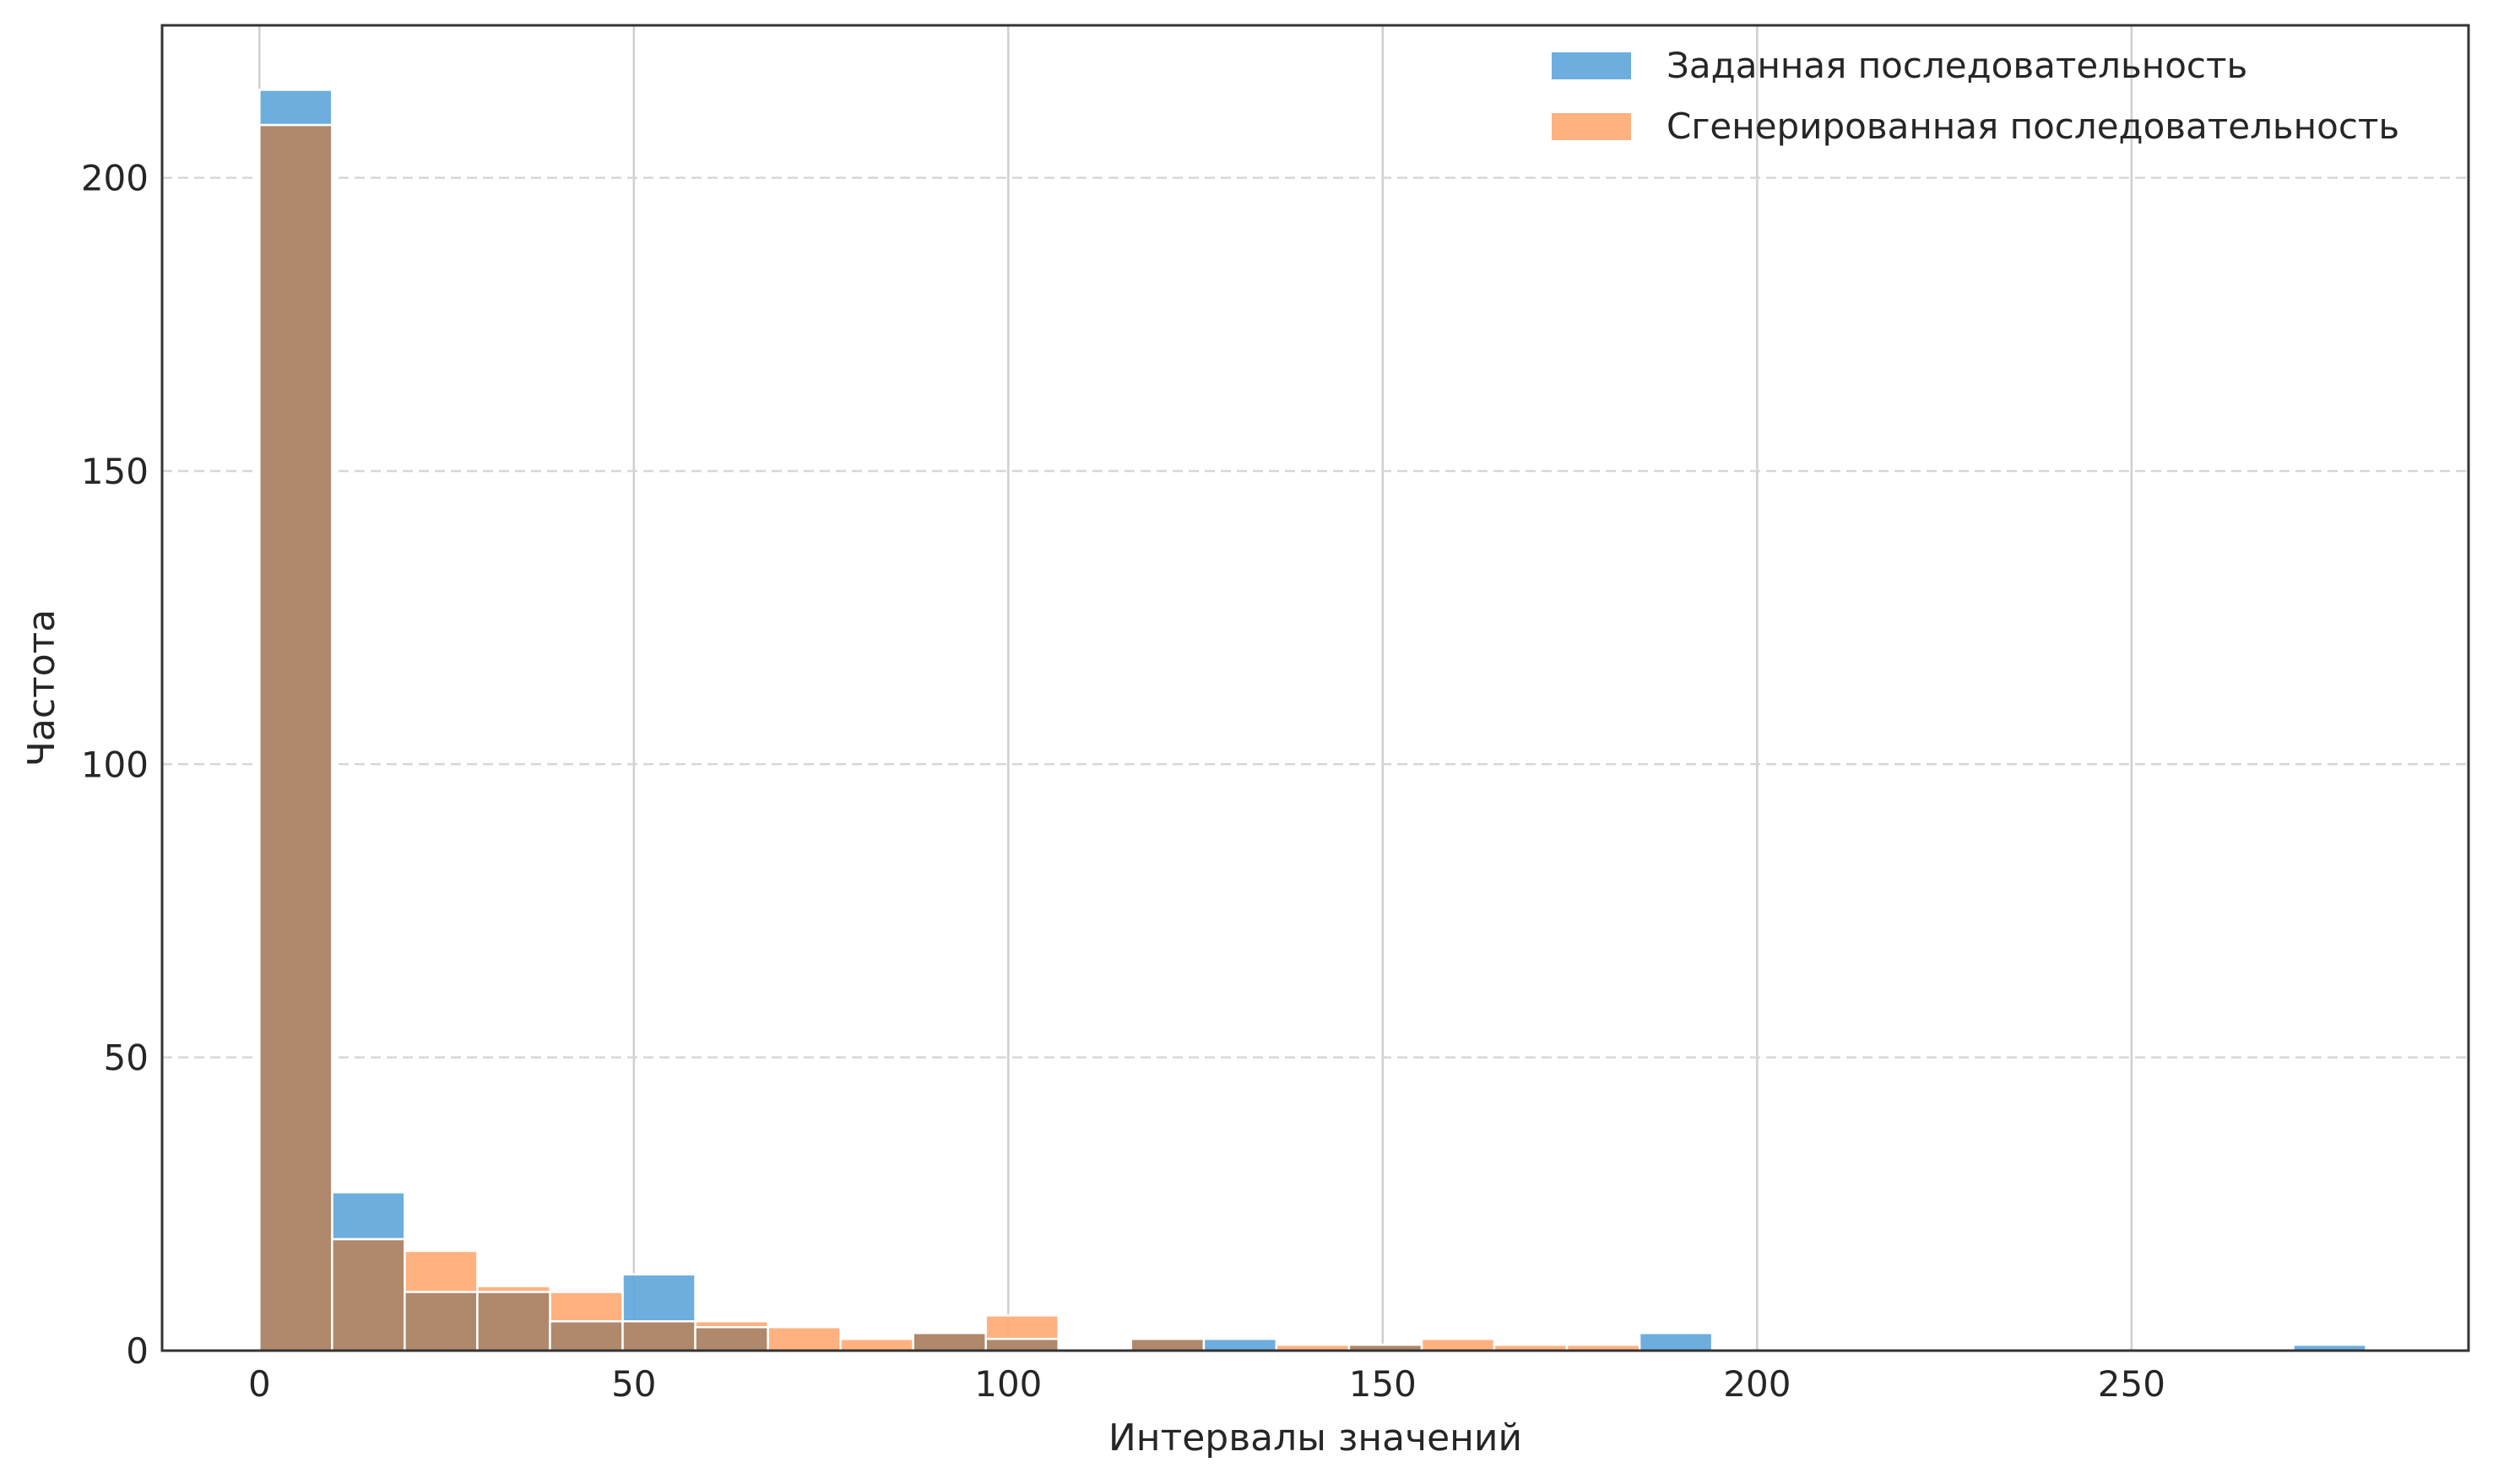 This screenshot has height=1484, width=2493. What do you see at coordinates (259, 1384) in the screenshot?
I see `x-tick-label: 0` at bounding box center [259, 1384].